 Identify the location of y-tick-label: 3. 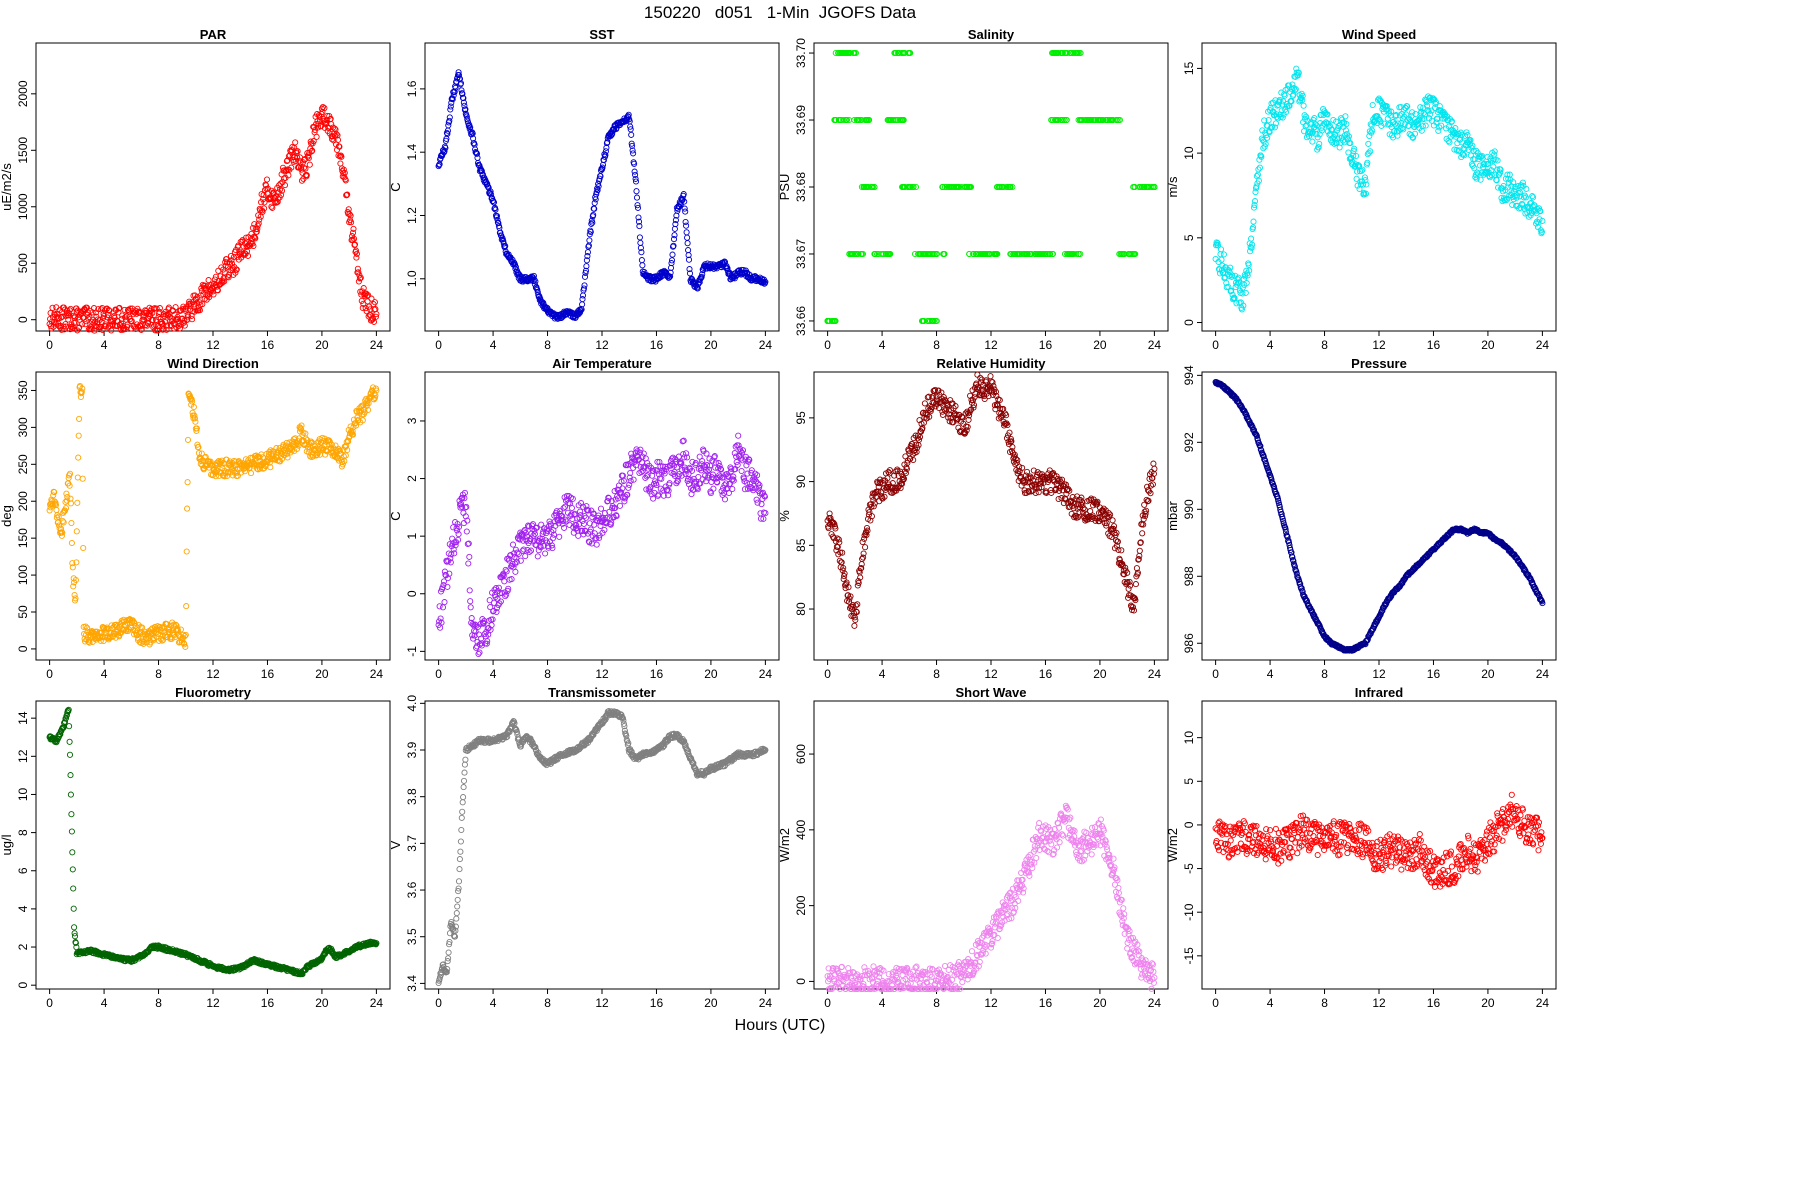
(412, 420).